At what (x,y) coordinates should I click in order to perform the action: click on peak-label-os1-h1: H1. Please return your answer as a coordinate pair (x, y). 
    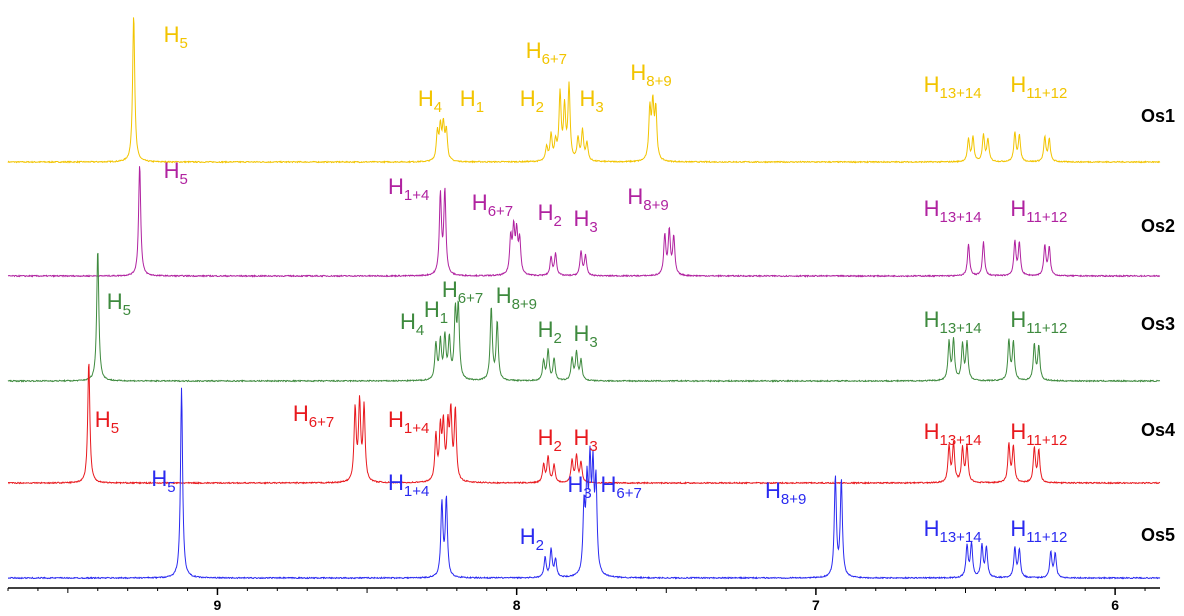
    Looking at the image, I should click on (472, 101).